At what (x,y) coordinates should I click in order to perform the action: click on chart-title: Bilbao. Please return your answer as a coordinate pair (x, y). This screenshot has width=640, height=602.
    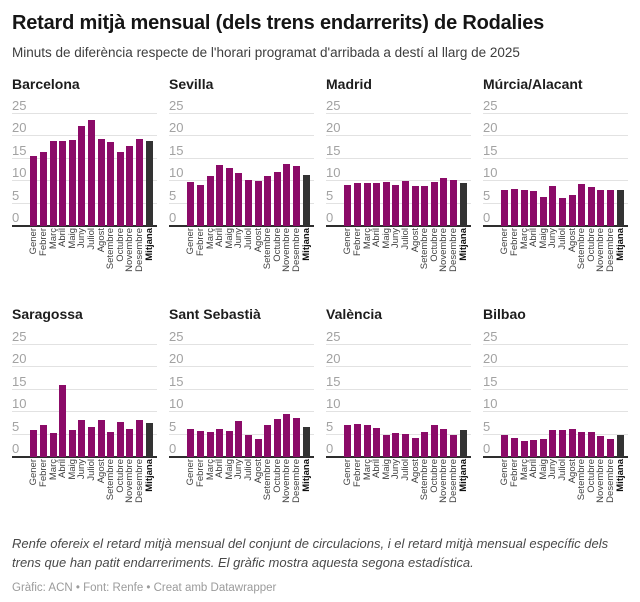
    Looking at the image, I should click on (504, 314).